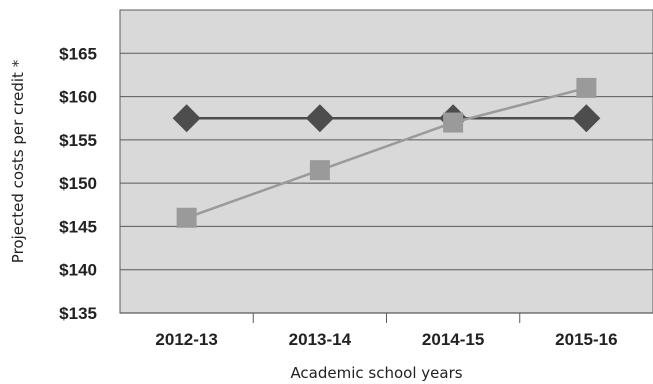 The height and width of the screenshot is (384, 653). I want to click on x-axis-title: Academic school years, so click(376, 373).